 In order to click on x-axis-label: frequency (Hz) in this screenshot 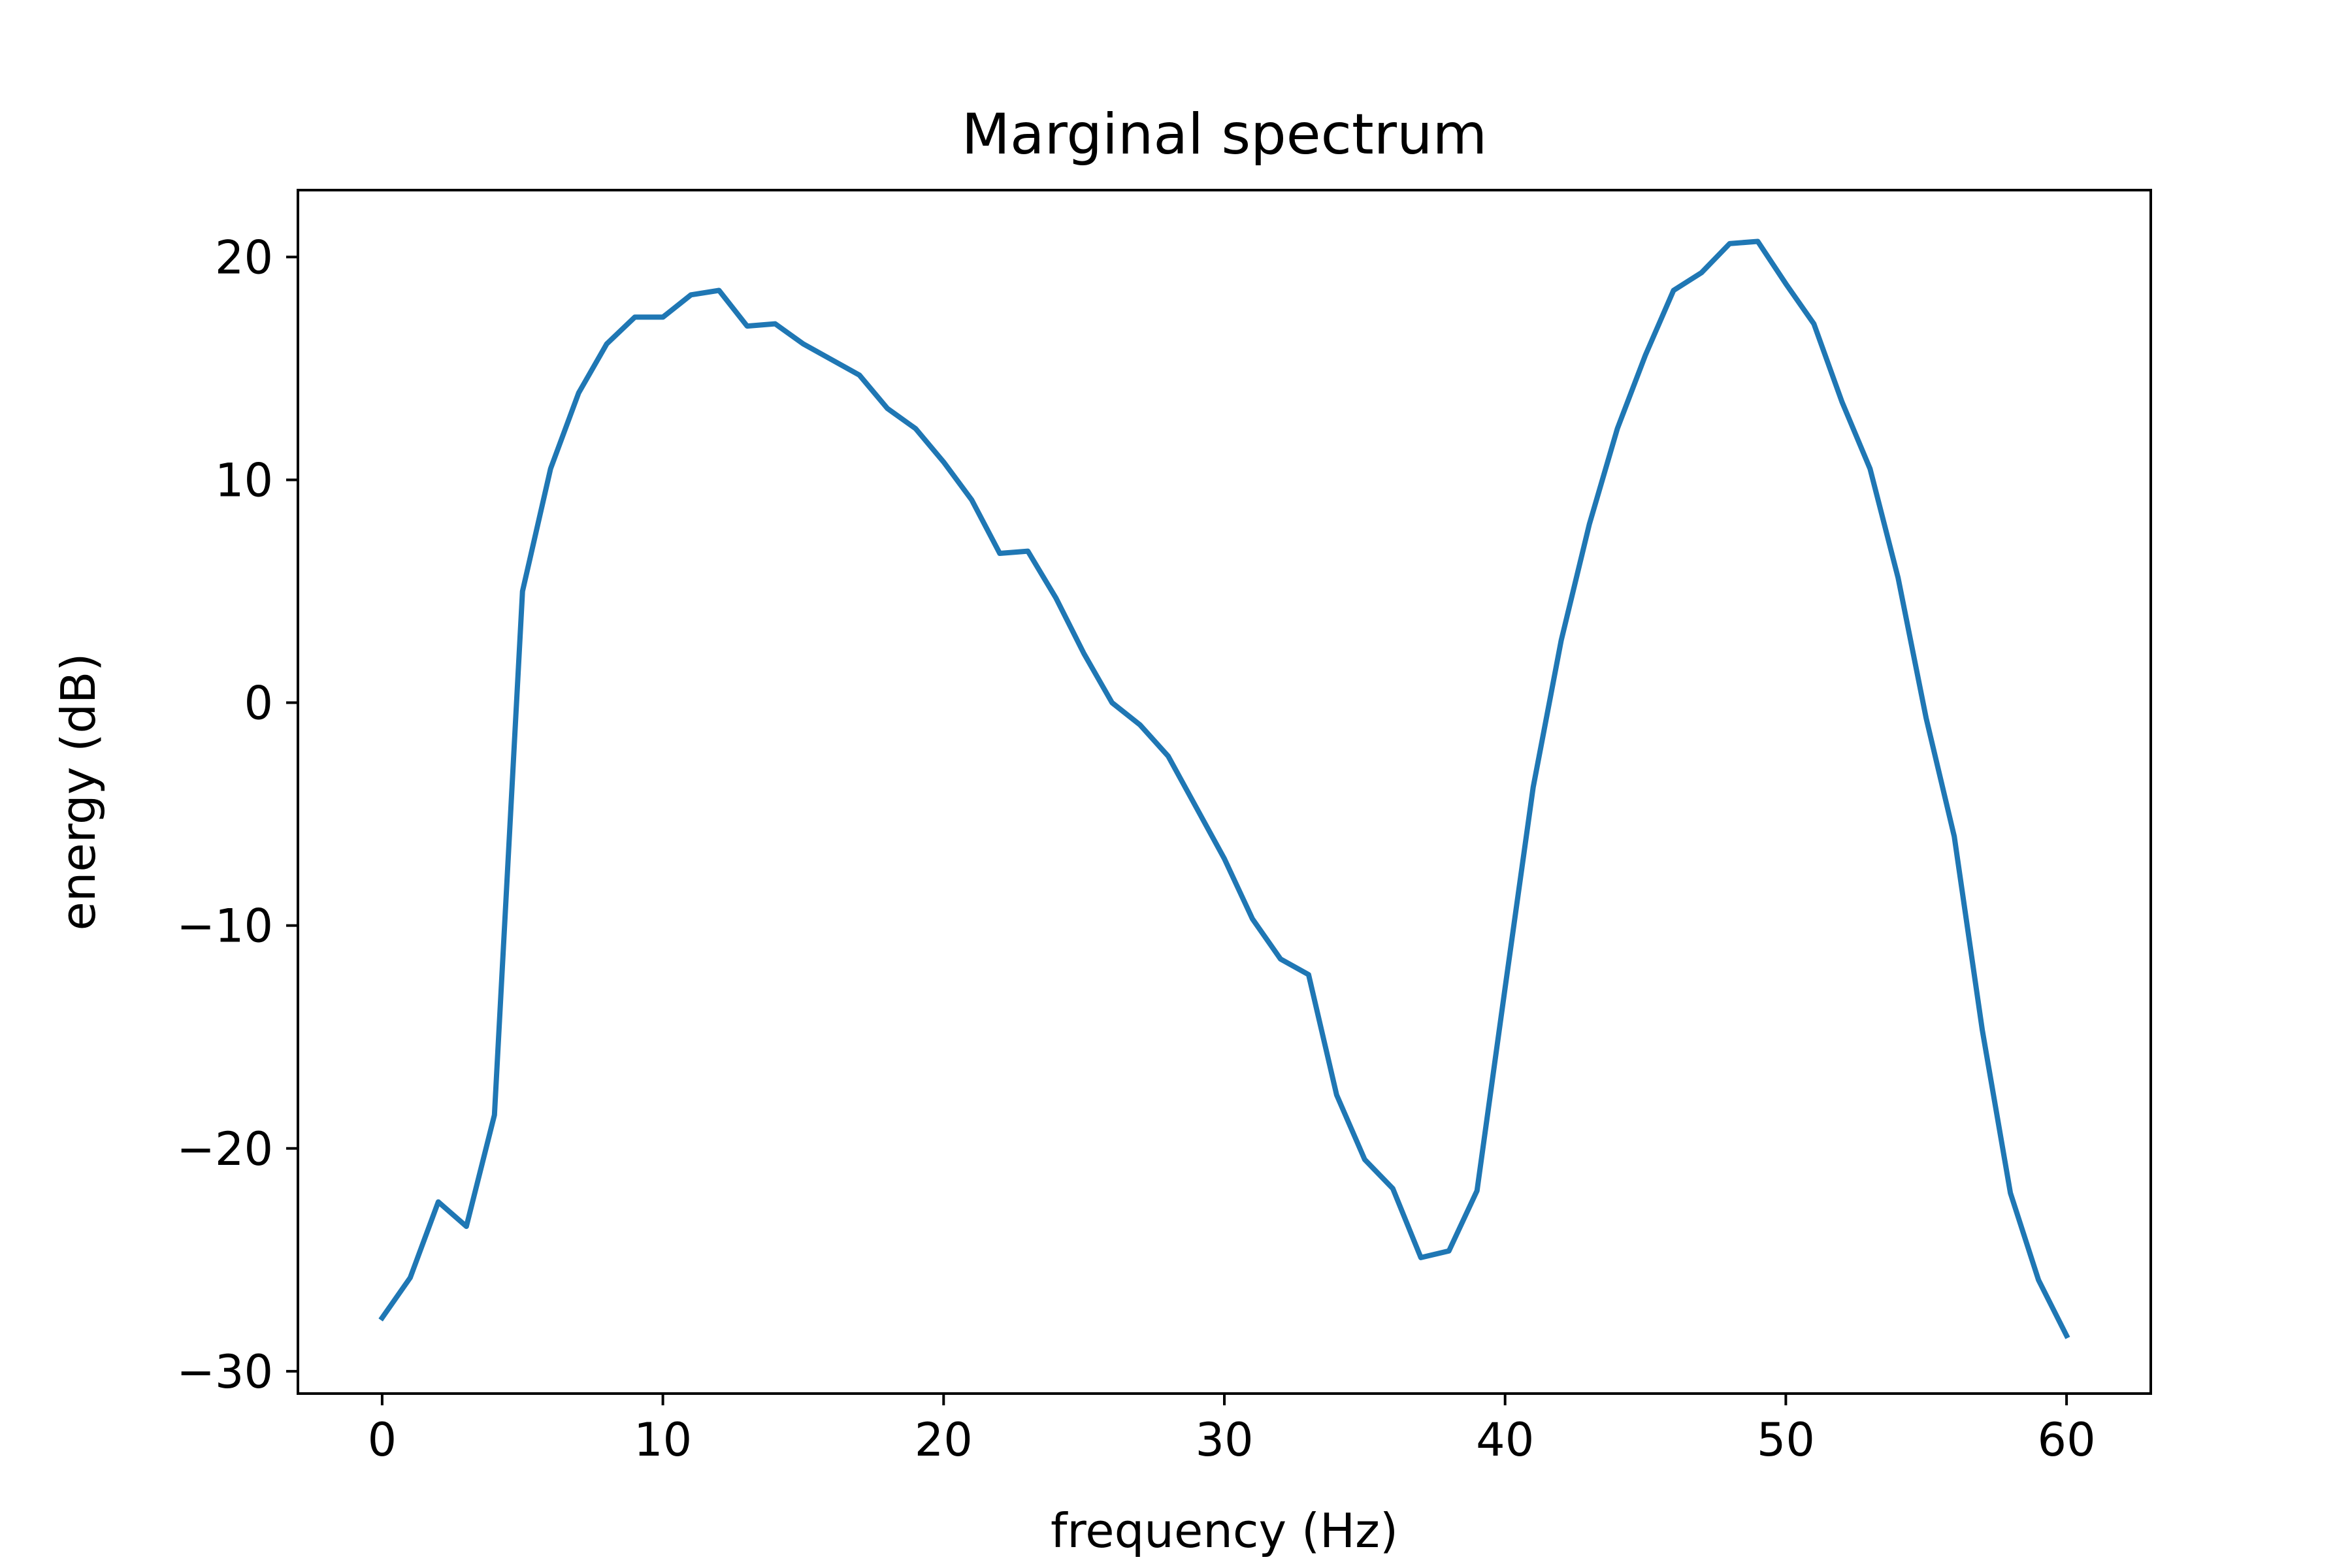, I will do `click(1224, 1530)`.